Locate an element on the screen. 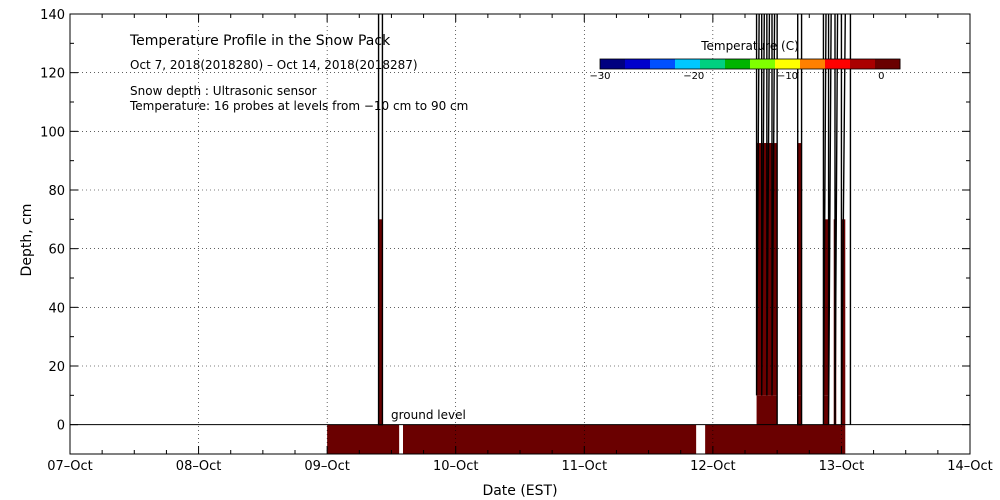 Image resolution: width=1000 pixels, height=500 pixels. x-tick-label: 11–Oct is located at coordinates (585, 466).